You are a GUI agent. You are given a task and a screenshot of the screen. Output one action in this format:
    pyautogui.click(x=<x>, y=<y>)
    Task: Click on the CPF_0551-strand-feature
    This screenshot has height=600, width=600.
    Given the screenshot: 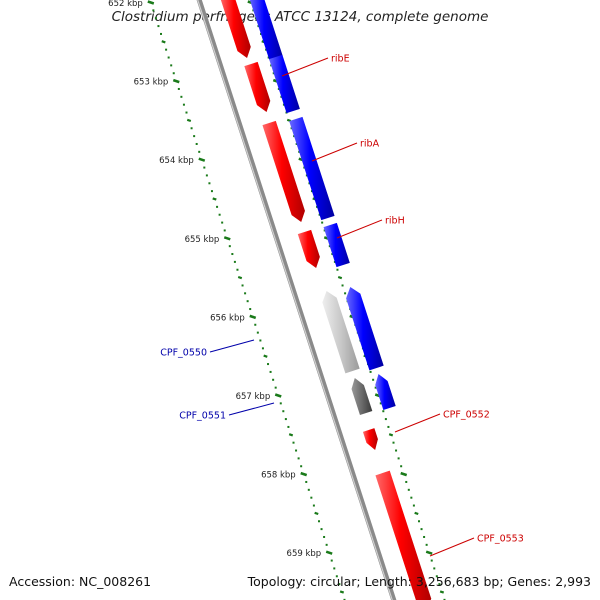 What is the action you would take?
    pyautogui.click(x=385, y=392)
    